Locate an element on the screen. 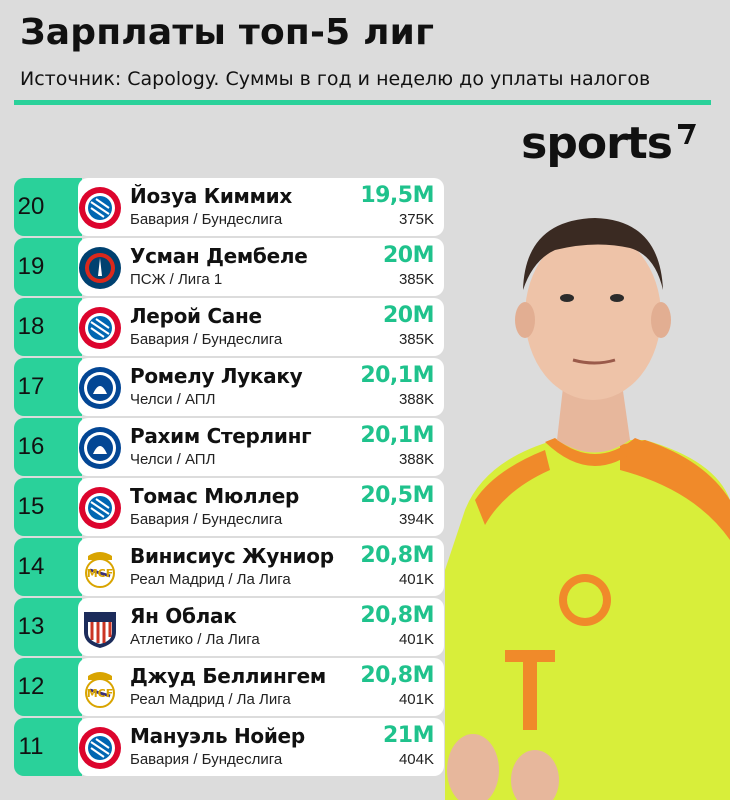  annual-salary: 21M is located at coordinates (408, 735).